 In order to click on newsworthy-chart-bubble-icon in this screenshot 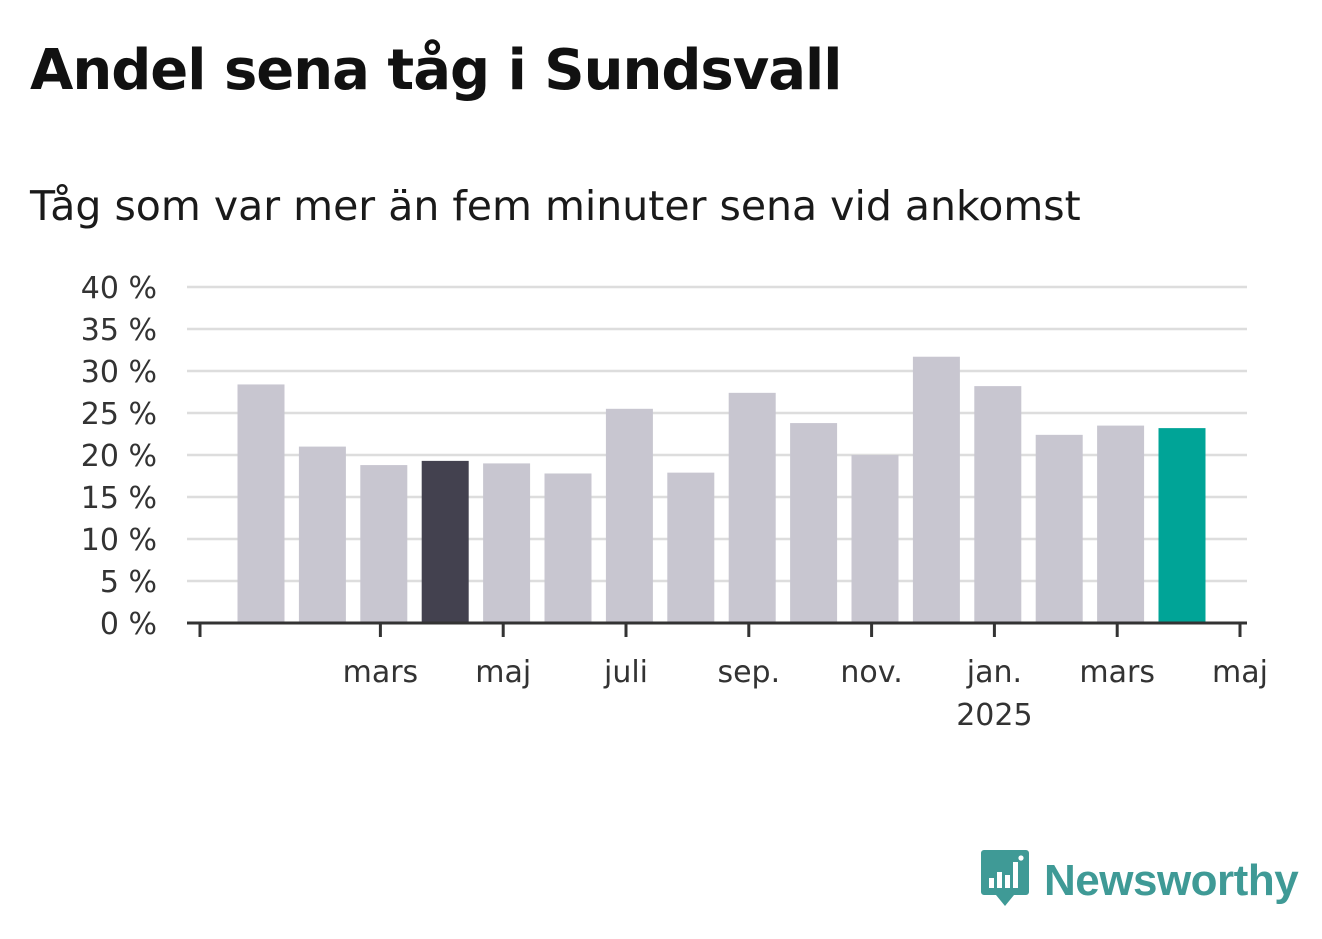, I will do `click(1005, 881)`.